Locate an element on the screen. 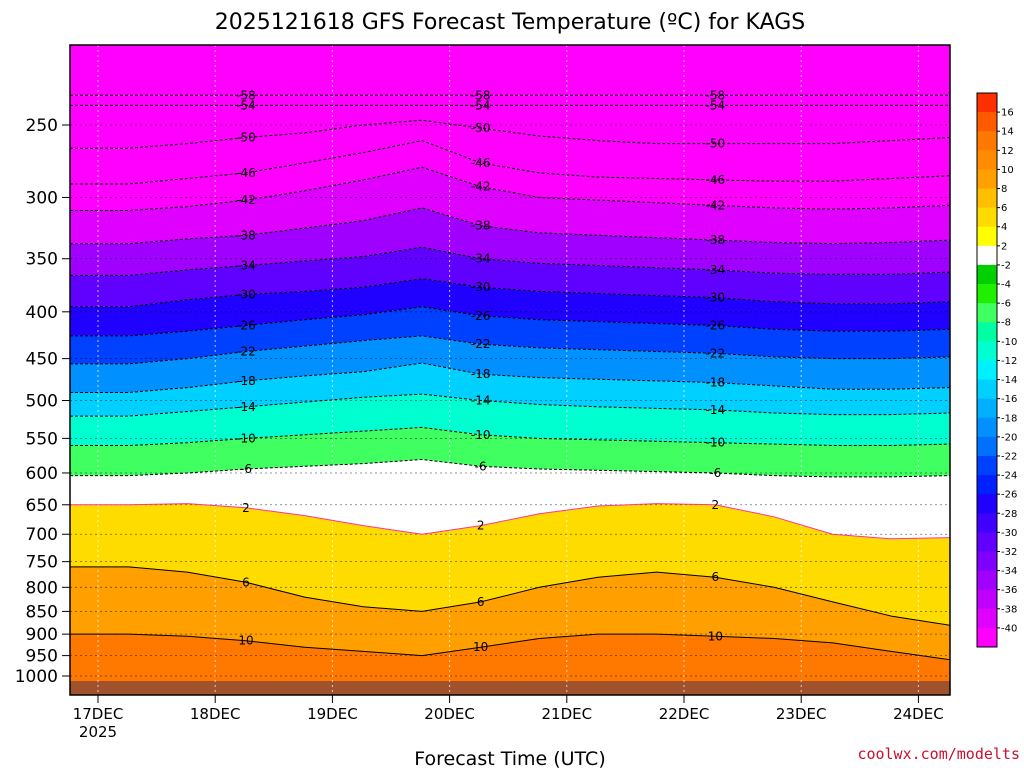  x-tick-label: 23DEC is located at coordinates (801, 714).